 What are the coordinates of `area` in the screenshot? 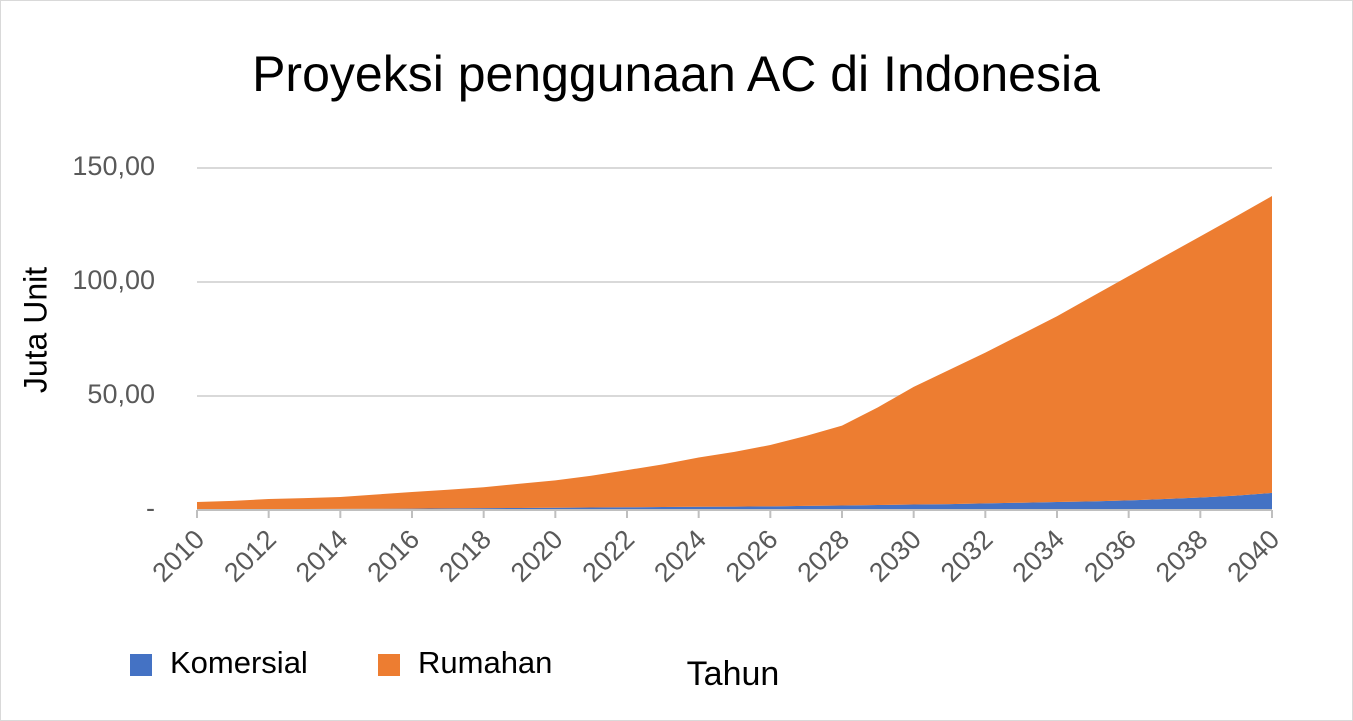 It's located at (734, 501).